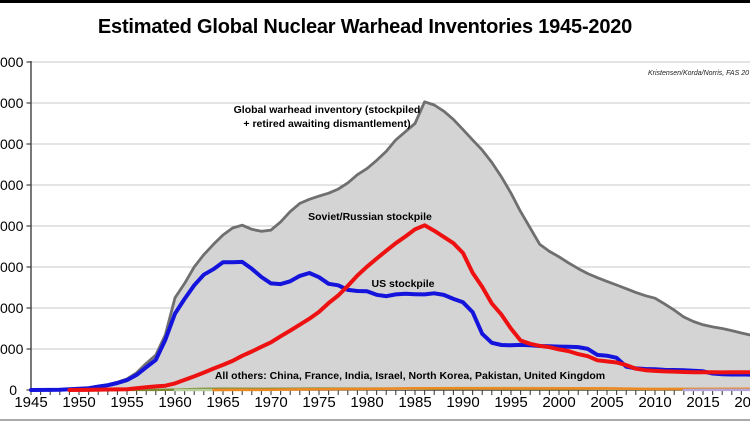  I want to click on x-tick-label: 1965, so click(223, 402).